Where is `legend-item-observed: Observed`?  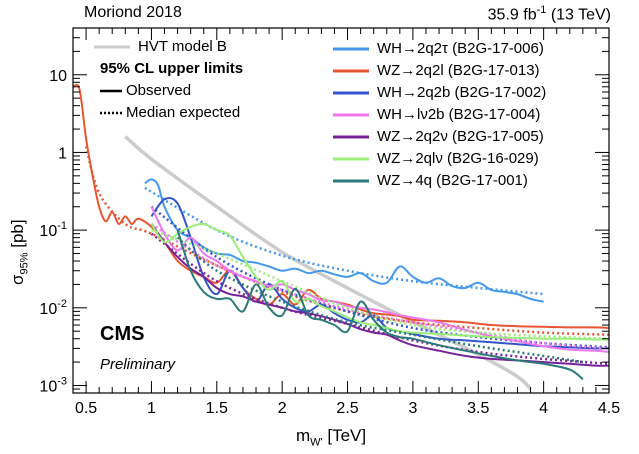
legend-item-observed: Observed is located at coordinates (168, 91).